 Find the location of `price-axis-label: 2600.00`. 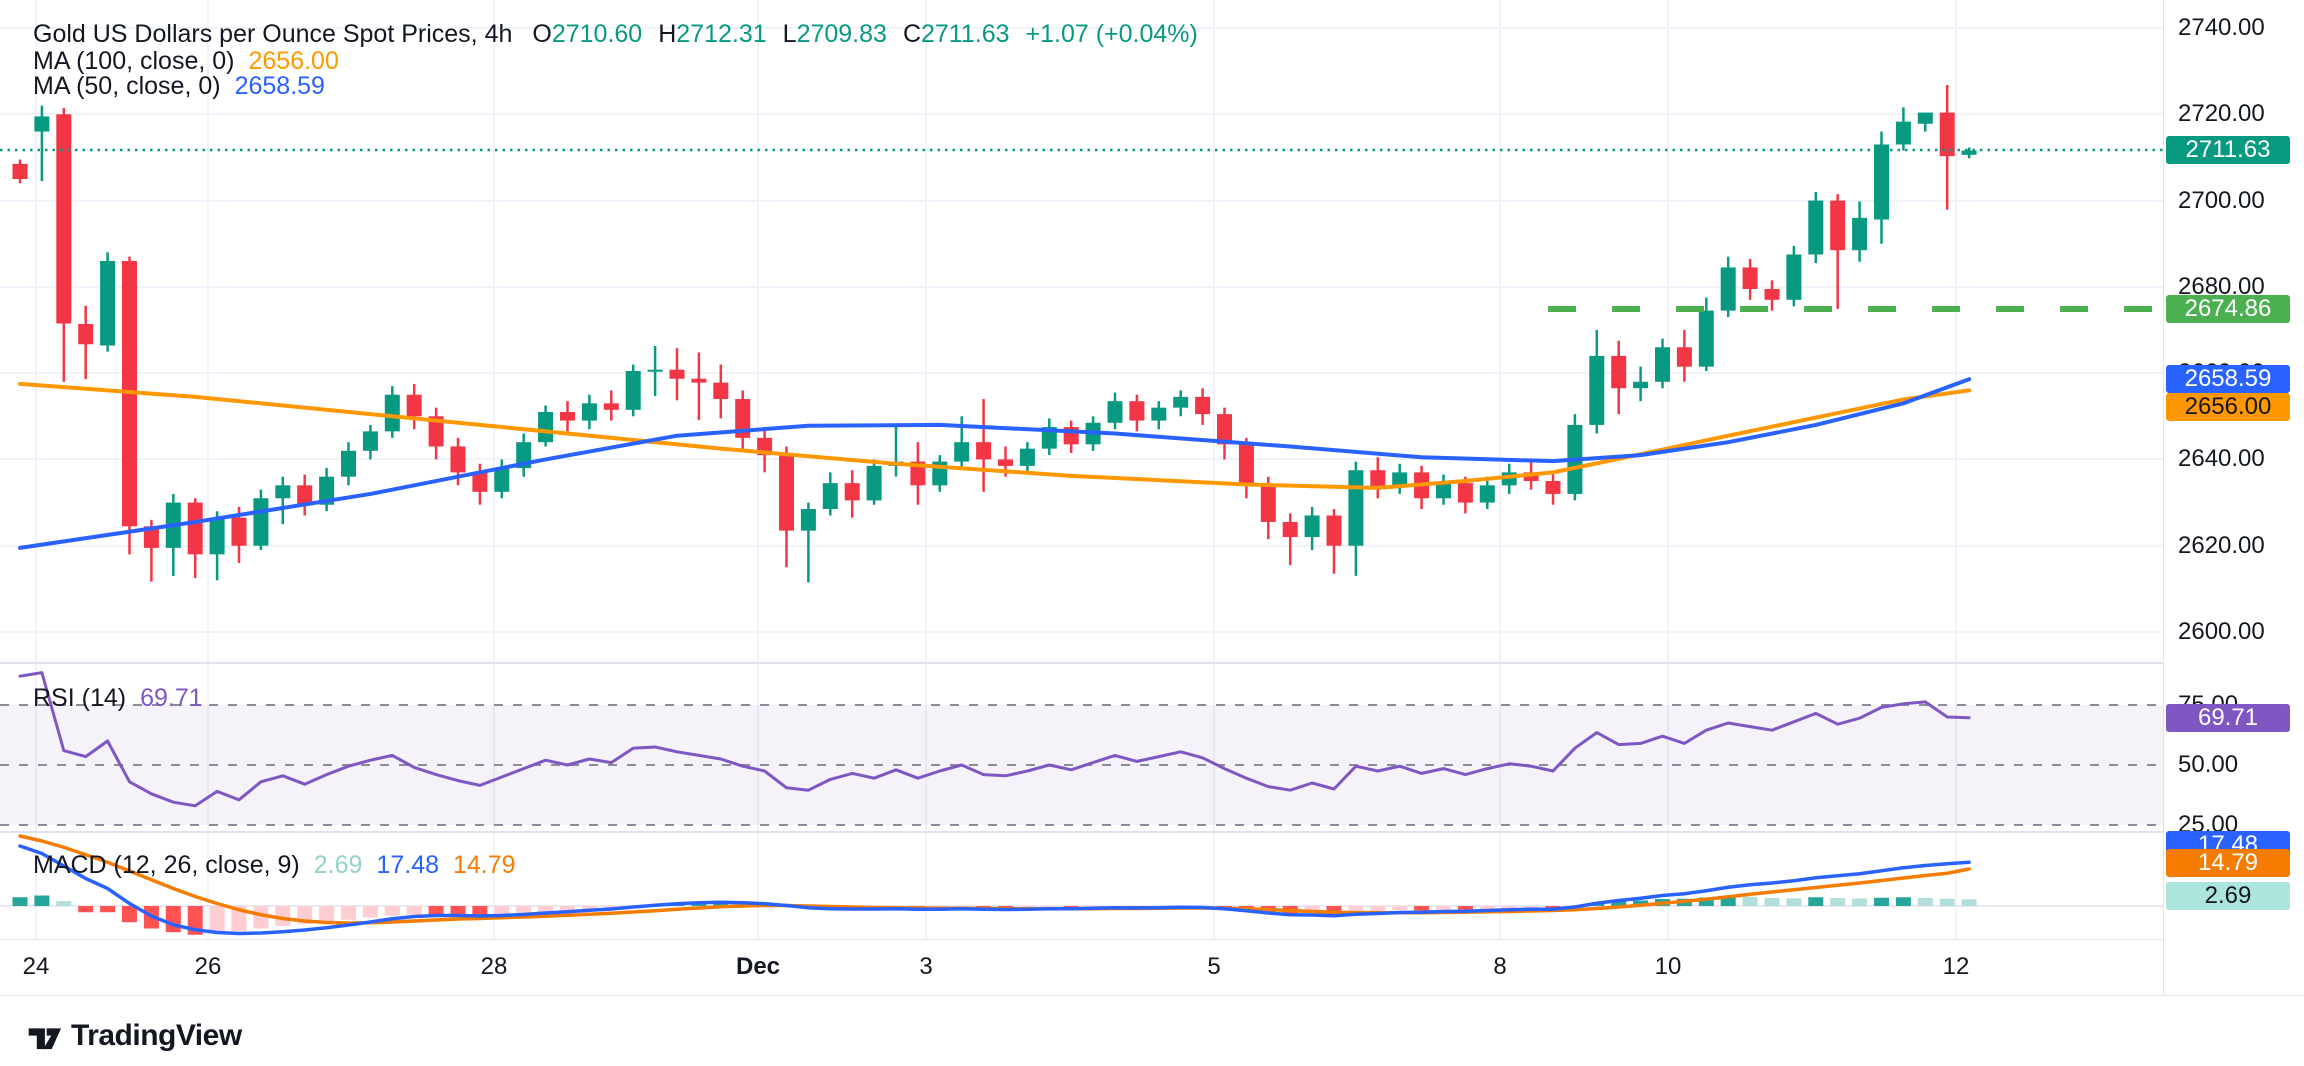

price-axis-label: 2600.00 is located at coordinates (2221, 631).